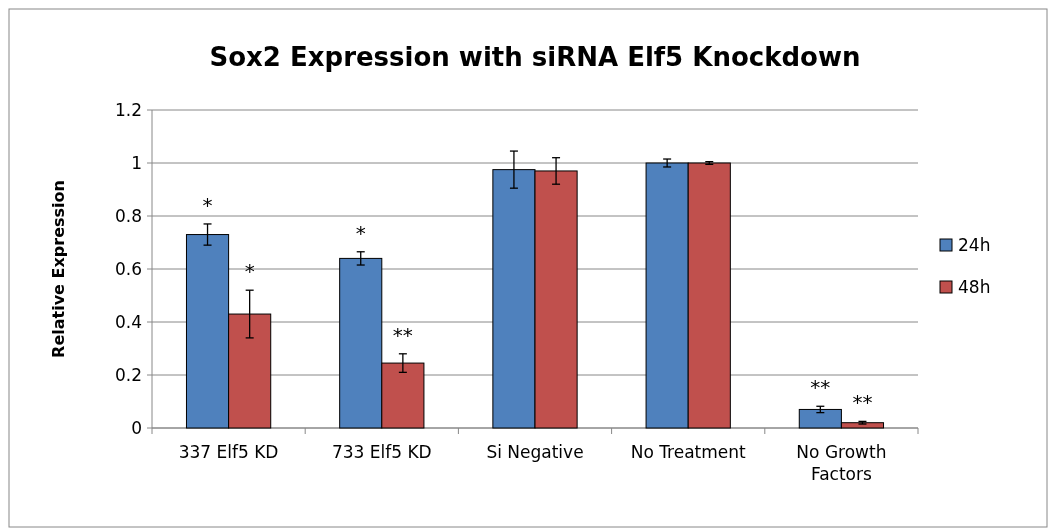 The height and width of the screenshot is (531, 1054). Describe the element at coordinates (128, 374) in the screenshot. I see `y-tick-label: 0.2` at that location.